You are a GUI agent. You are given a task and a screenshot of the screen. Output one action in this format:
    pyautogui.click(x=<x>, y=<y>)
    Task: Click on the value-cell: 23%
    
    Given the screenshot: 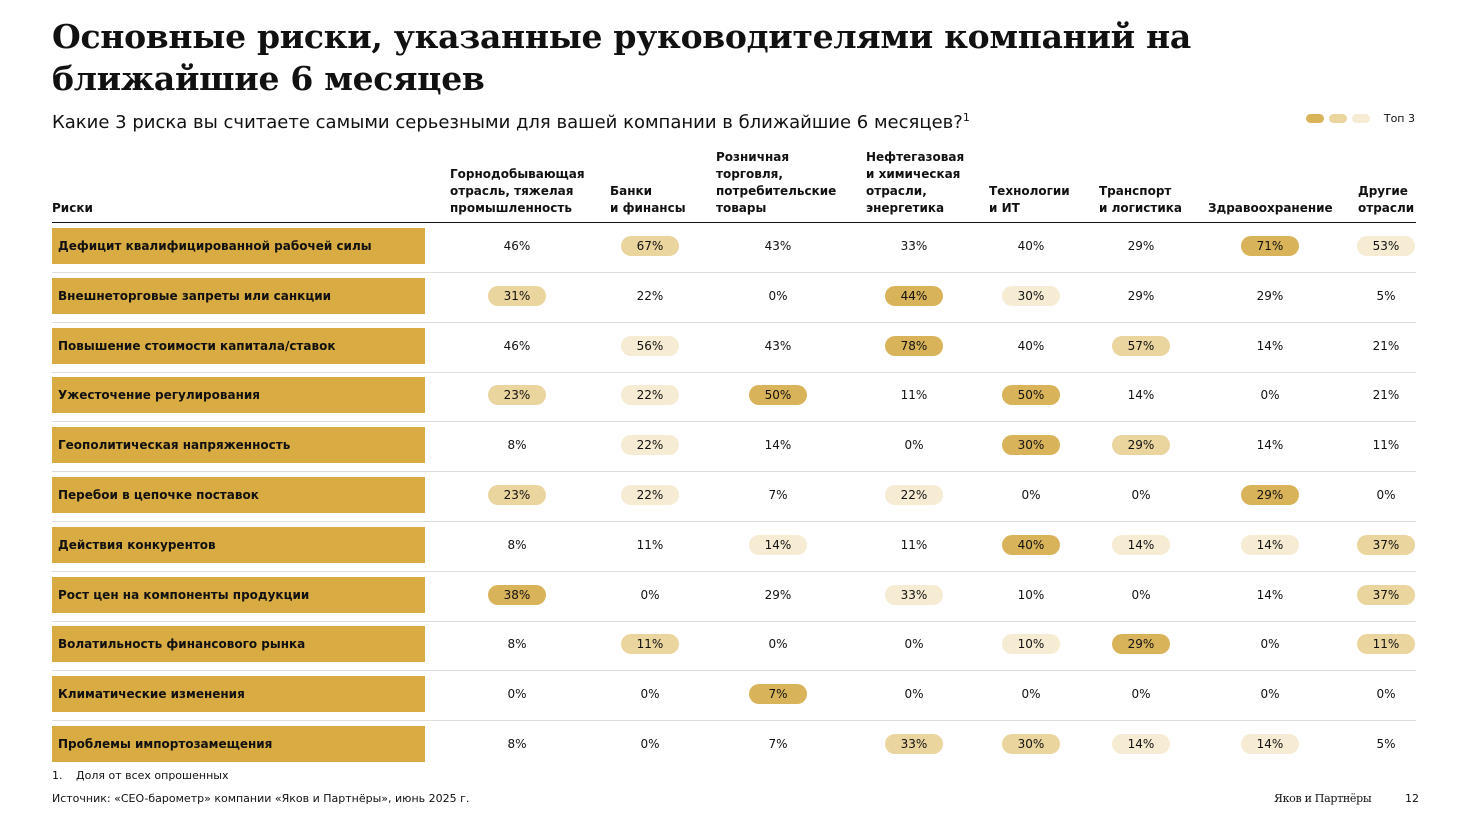 What is the action you would take?
    pyautogui.click(x=517, y=495)
    